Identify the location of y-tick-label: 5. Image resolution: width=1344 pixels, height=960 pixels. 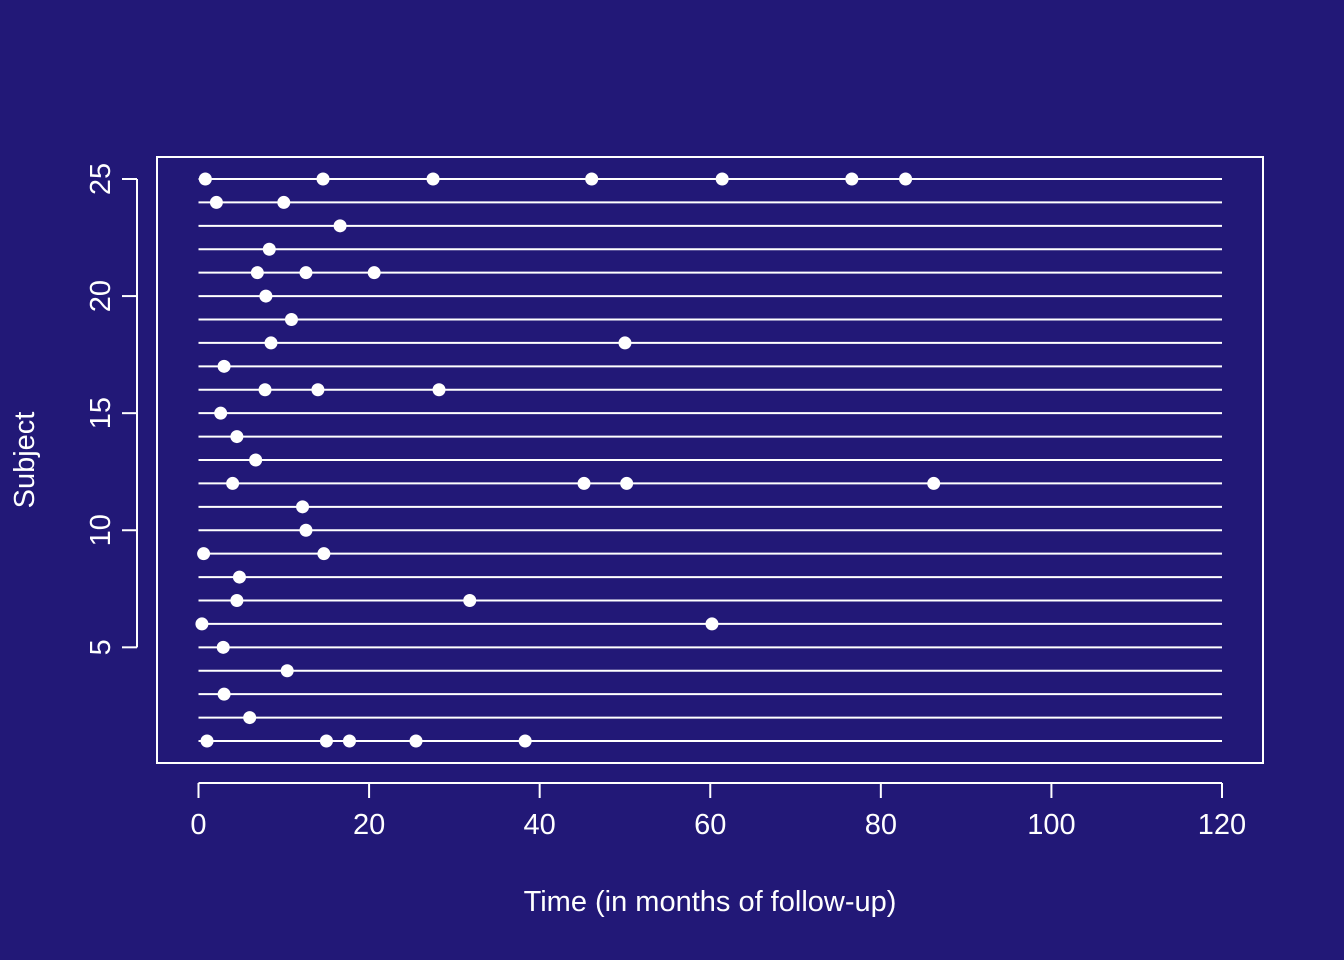
(101, 647).